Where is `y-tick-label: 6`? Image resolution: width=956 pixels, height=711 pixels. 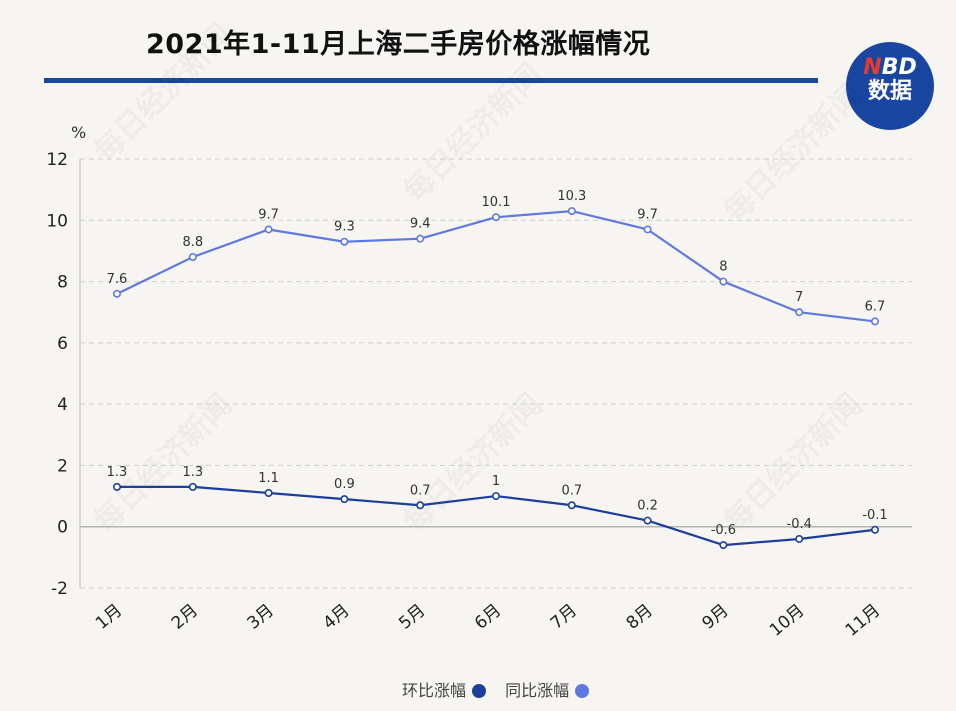 y-tick-label: 6 is located at coordinates (62, 344).